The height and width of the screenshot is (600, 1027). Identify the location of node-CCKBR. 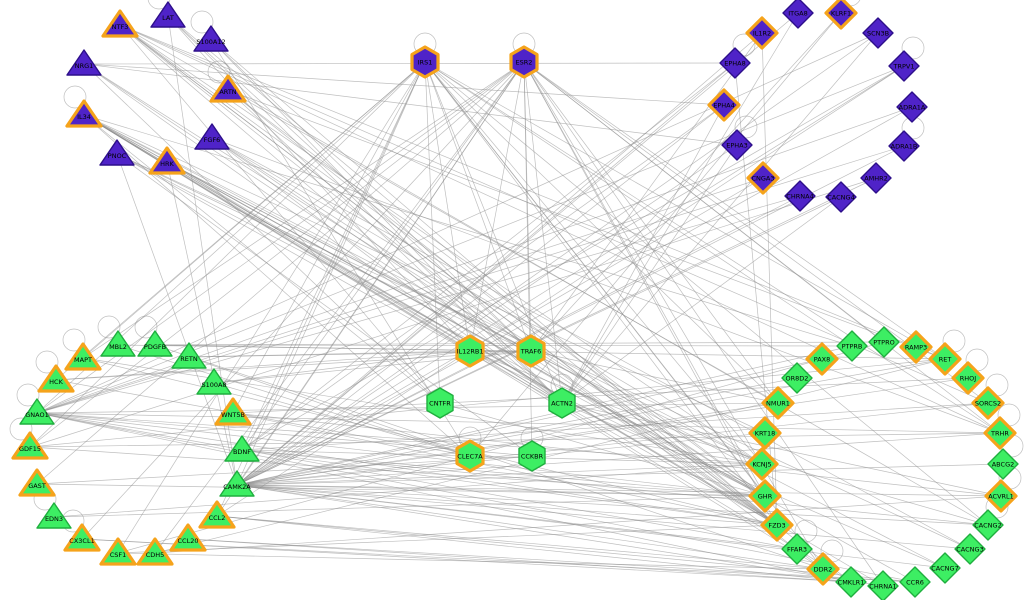
(532, 456).